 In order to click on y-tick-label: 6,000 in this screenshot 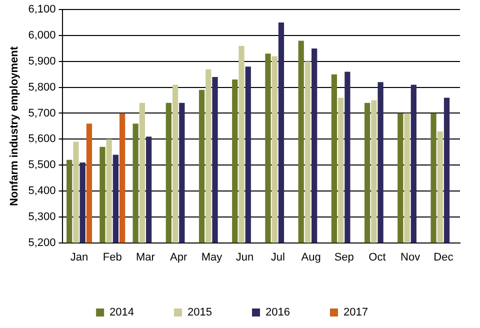, I will do `click(42, 36)`.